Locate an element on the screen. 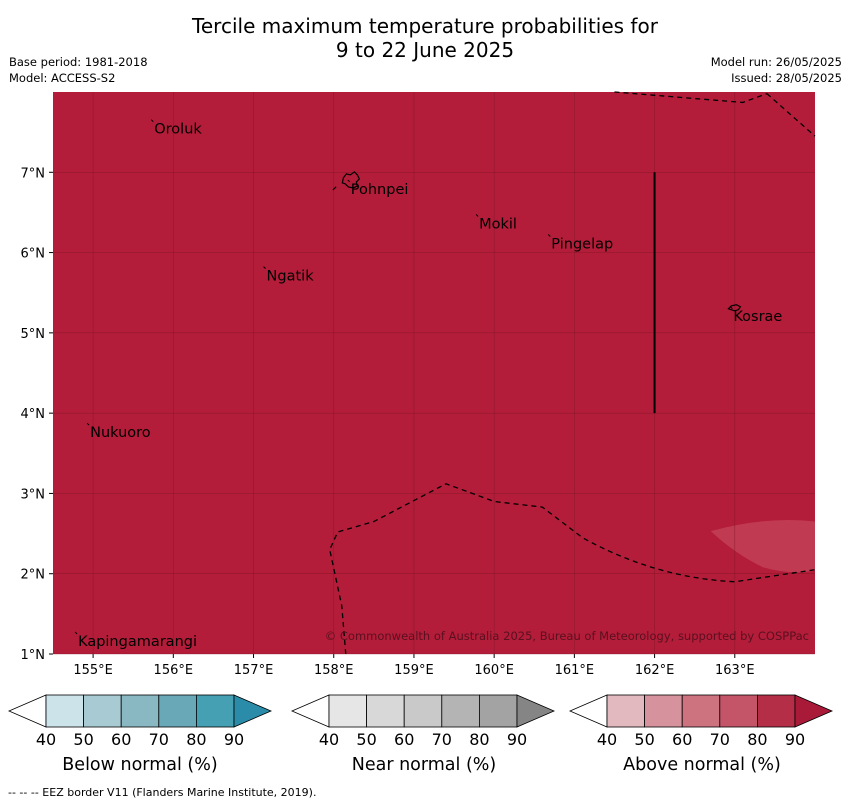 This screenshot has width=850, height=804. model-run: Model run: 26/05/2025 is located at coordinates (776, 62).